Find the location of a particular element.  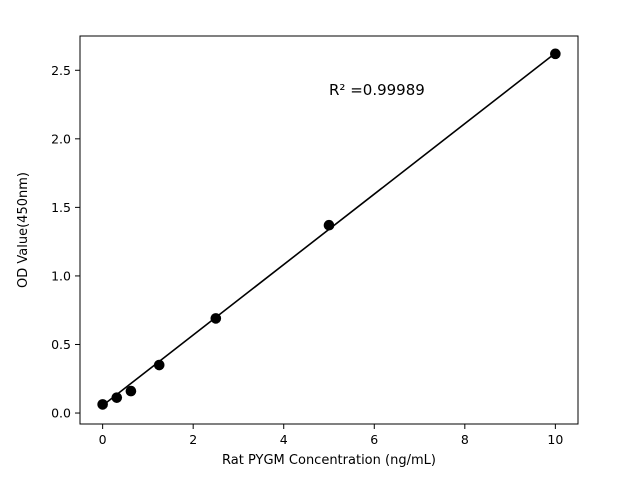

y-tick-label: 0.0 is located at coordinates (61, 413).